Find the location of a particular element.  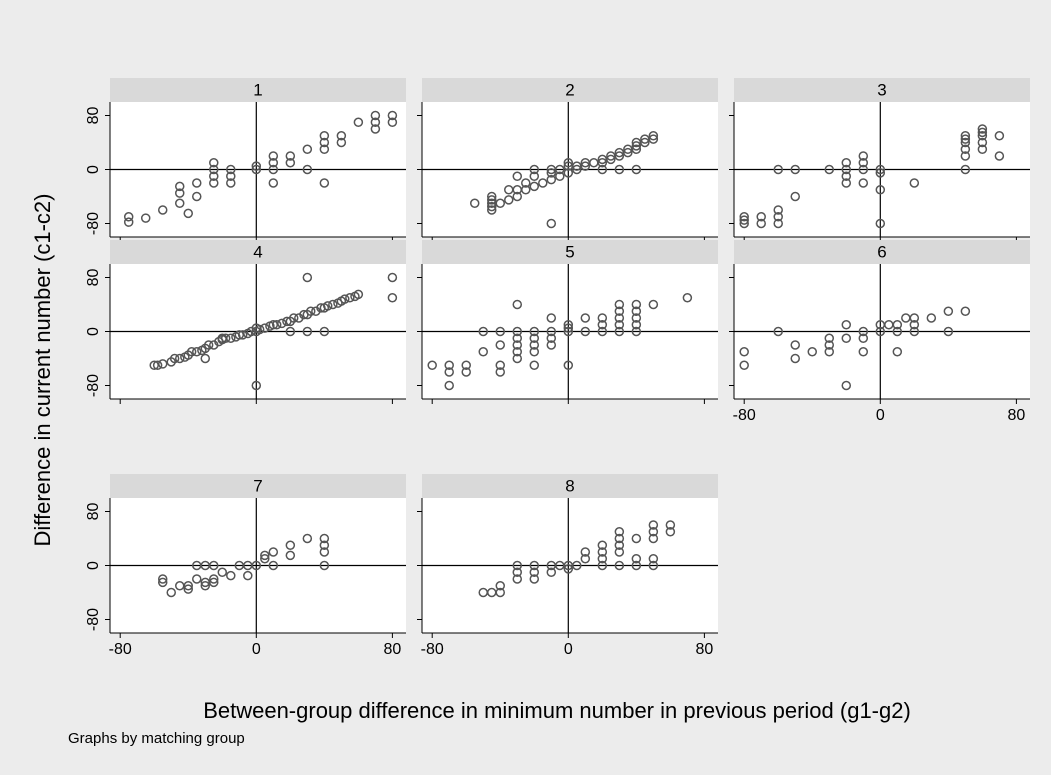

panel-title: 8 is located at coordinates (569, 485).